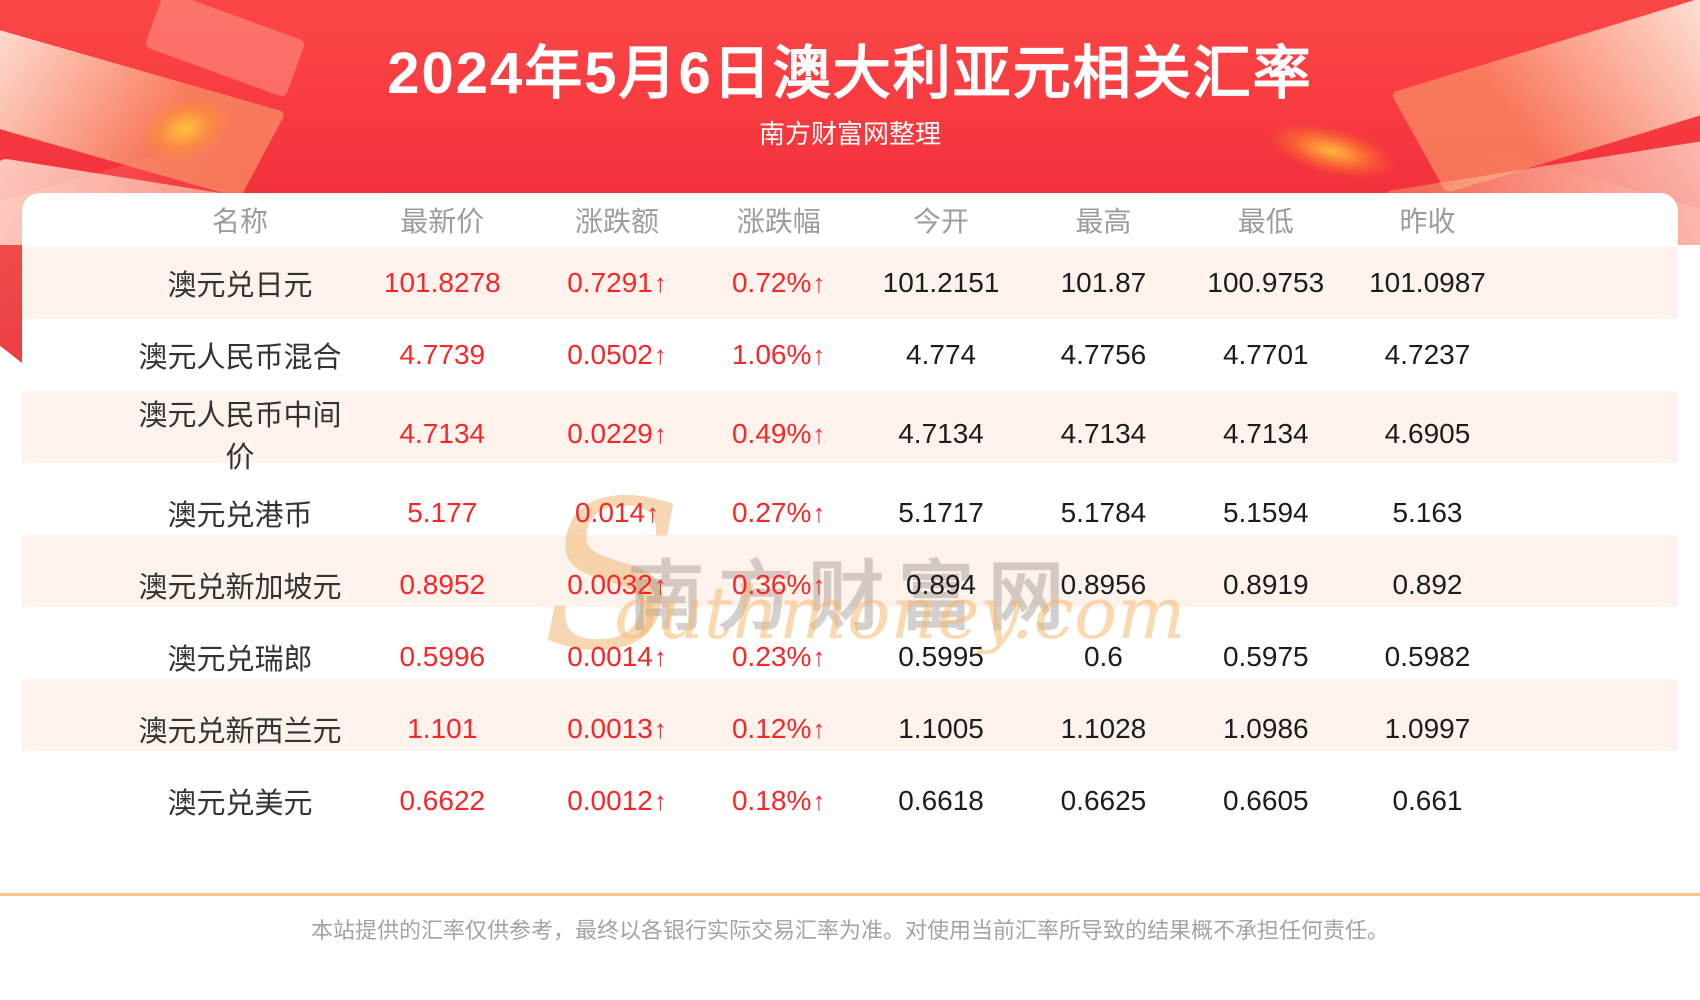  Describe the element at coordinates (442, 282) in the screenshot. I see `cell-latest: 101.8278` at that location.